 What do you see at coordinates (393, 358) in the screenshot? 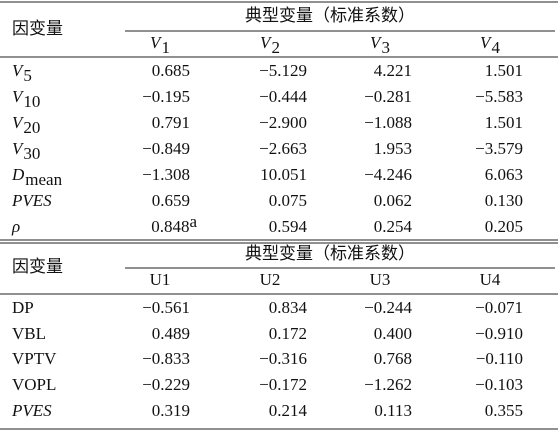
I see `cell-value: 0.768` at bounding box center [393, 358].